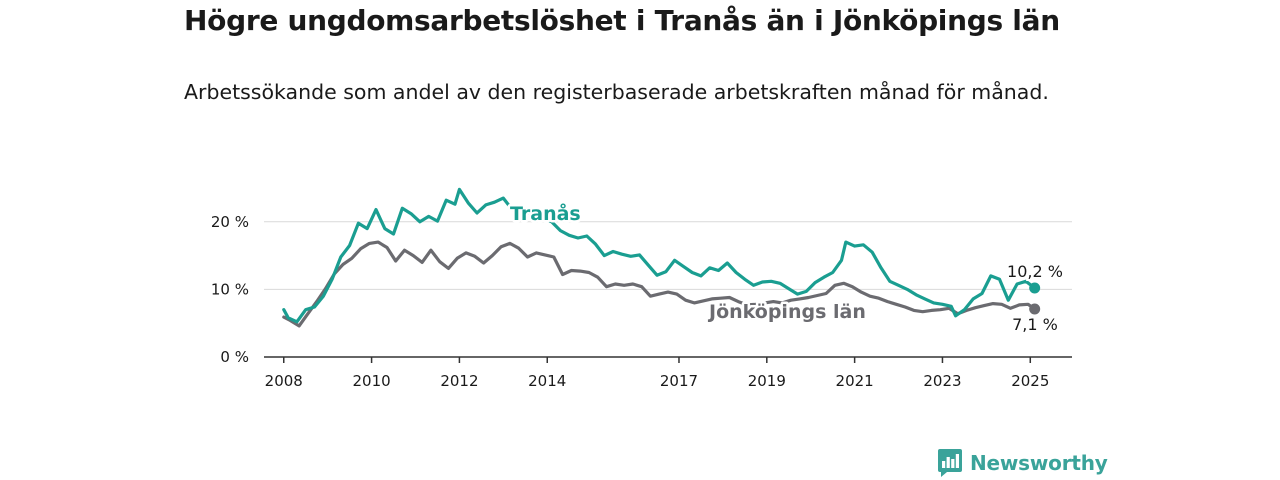 The height and width of the screenshot is (480, 1280). I want to click on y-tick-label: 10 %, so click(230, 289).